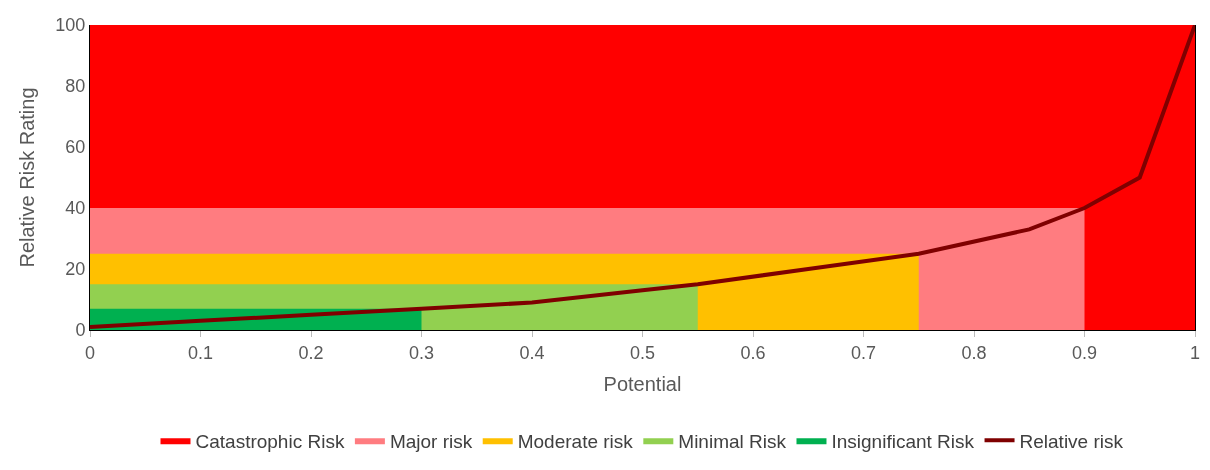  I want to click on y-tick-label: 40, so click(75, 208).